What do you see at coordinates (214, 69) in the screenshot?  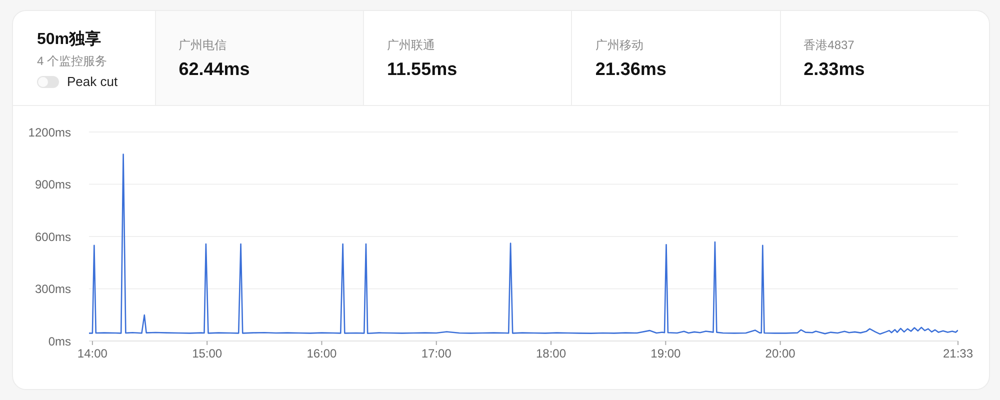 I see `text: 62.44ms` at bounding box center [214, 69].